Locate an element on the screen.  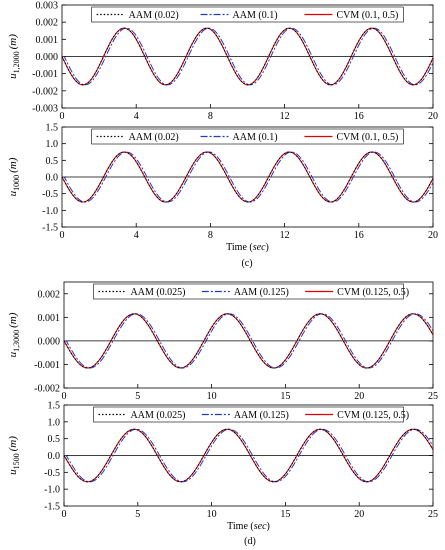
y-axis-label: u1500(m) is located at coordinates (14, 455).